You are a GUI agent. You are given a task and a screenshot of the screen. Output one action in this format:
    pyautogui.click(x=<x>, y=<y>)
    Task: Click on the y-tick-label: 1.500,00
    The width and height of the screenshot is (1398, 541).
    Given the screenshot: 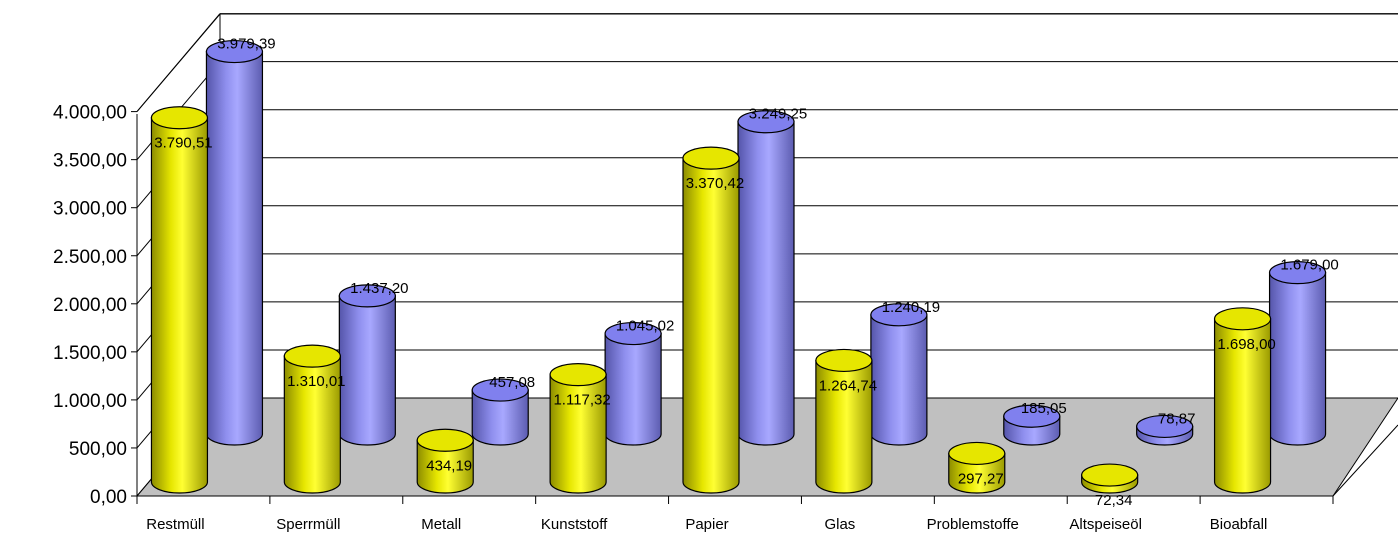 What is the action you would take?
    pyautogui.click(x=90, y=353)
    